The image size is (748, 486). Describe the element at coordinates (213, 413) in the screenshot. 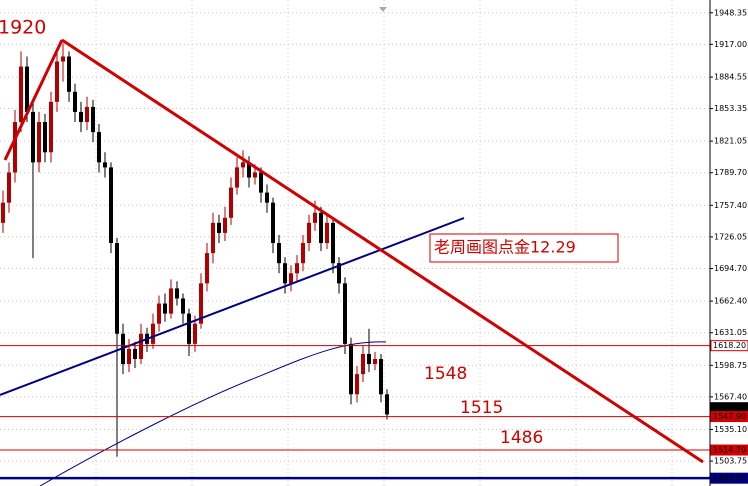

I see `moving-average` at that location.